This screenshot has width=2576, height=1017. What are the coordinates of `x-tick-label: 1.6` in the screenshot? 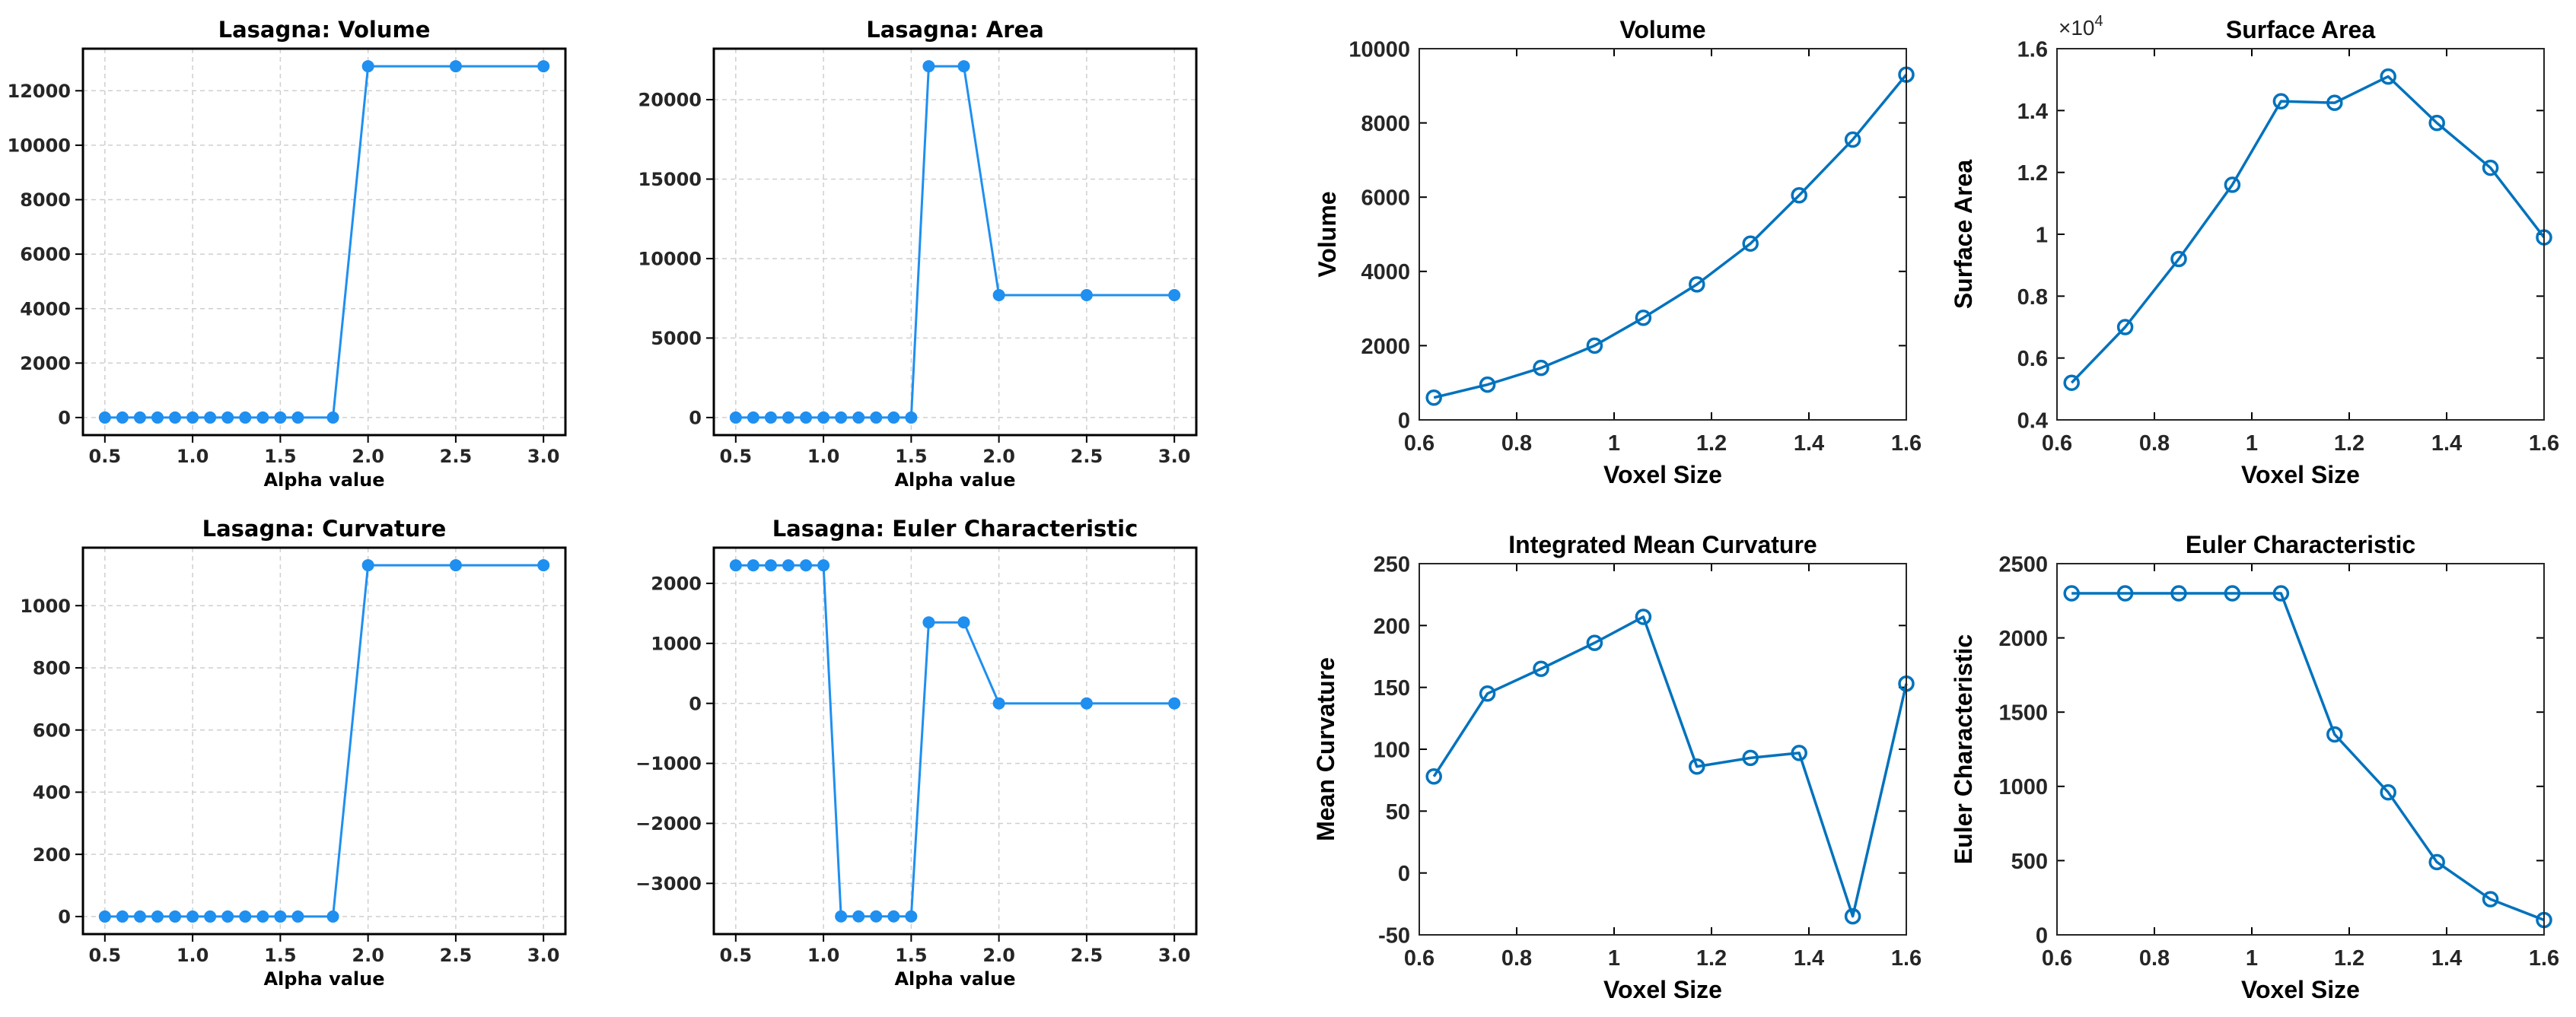 It's located at (1906, 443).